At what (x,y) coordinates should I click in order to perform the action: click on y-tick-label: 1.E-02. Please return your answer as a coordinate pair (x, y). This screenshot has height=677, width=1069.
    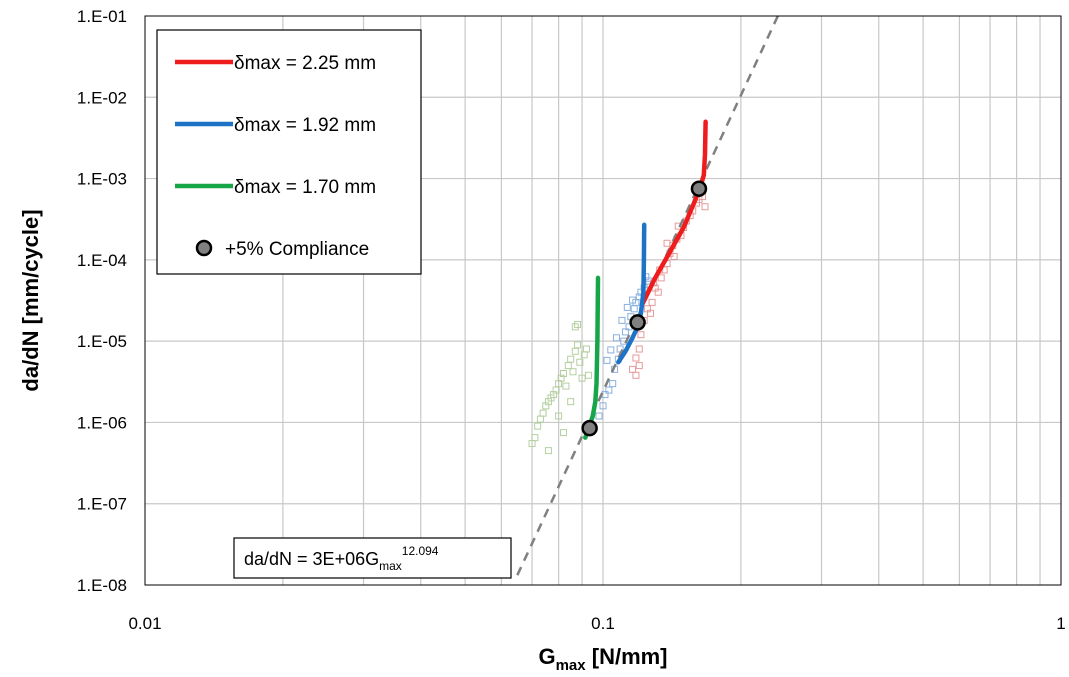
    Looking at the image, I should click on (102, 97).